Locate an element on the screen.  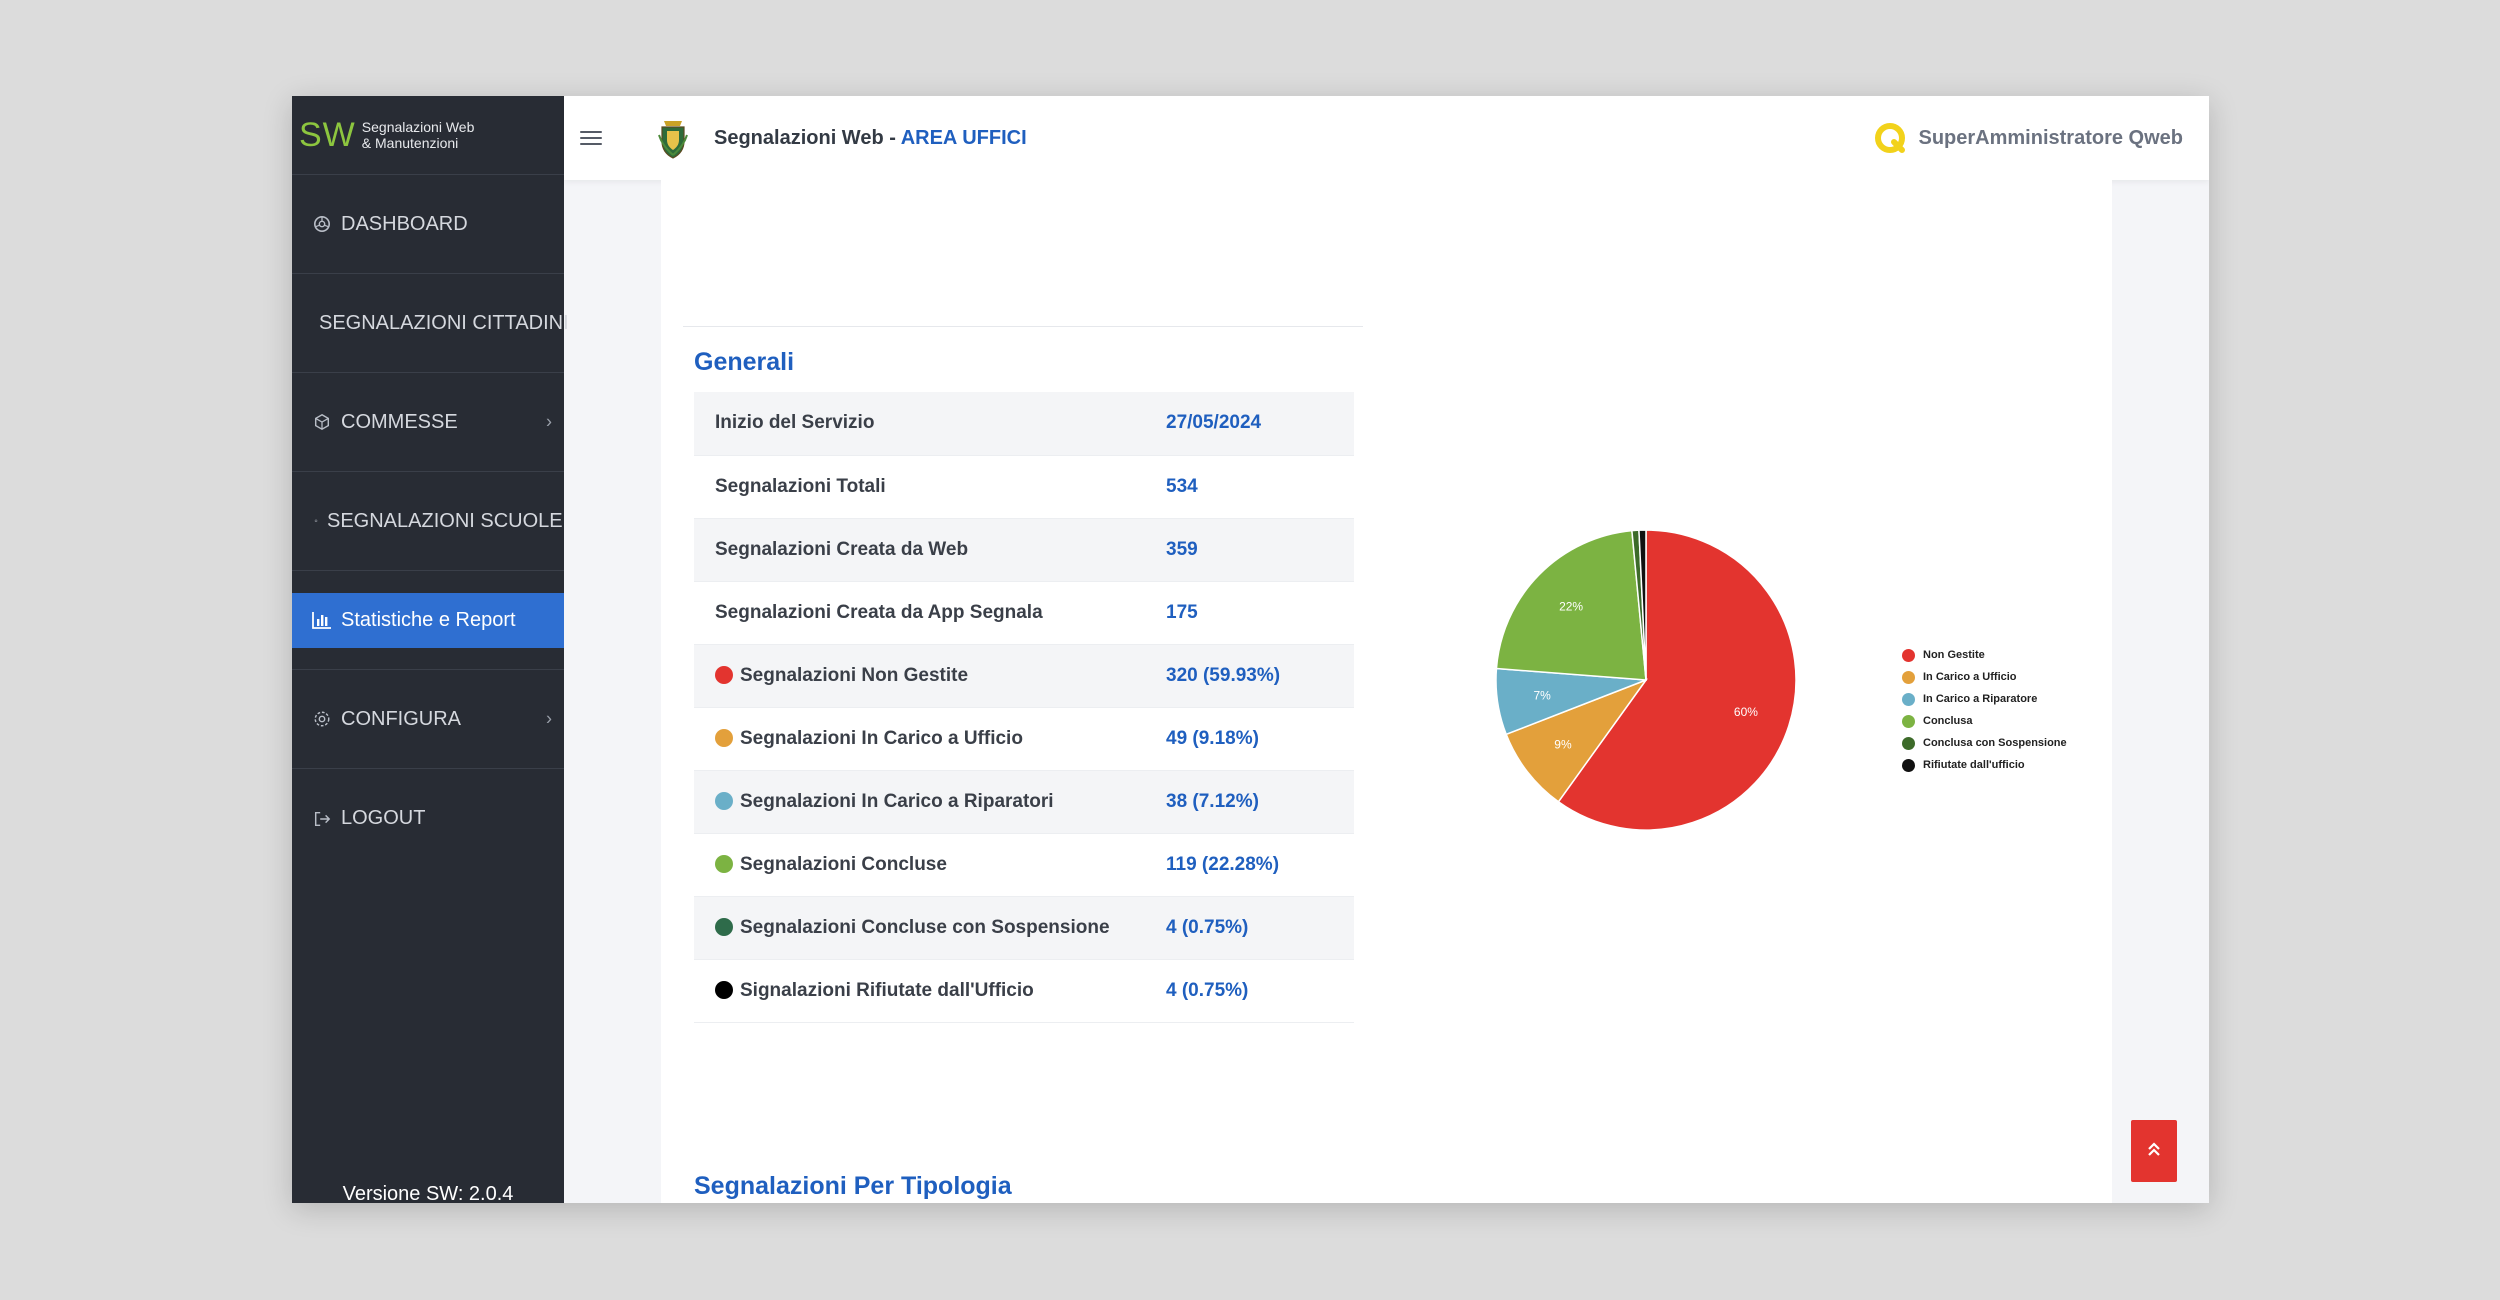
stats-label-cell: Signalazioni Rifiutate dall'Ufficio is located at coordinates (930, 990).